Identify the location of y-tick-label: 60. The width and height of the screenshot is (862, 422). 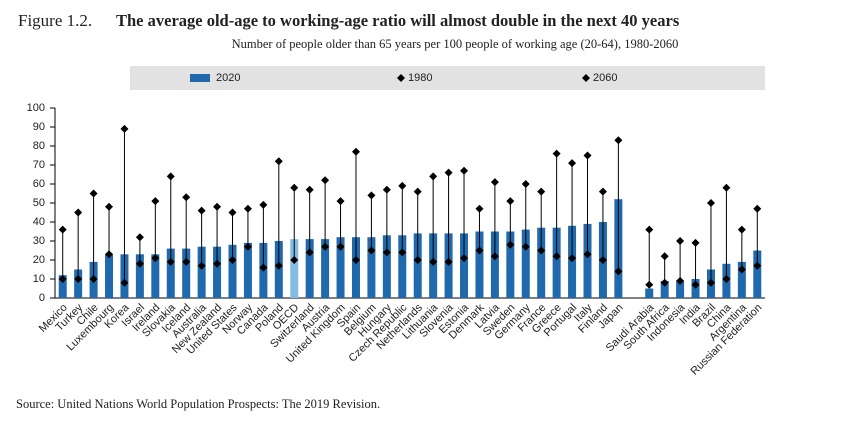
(39, 184).